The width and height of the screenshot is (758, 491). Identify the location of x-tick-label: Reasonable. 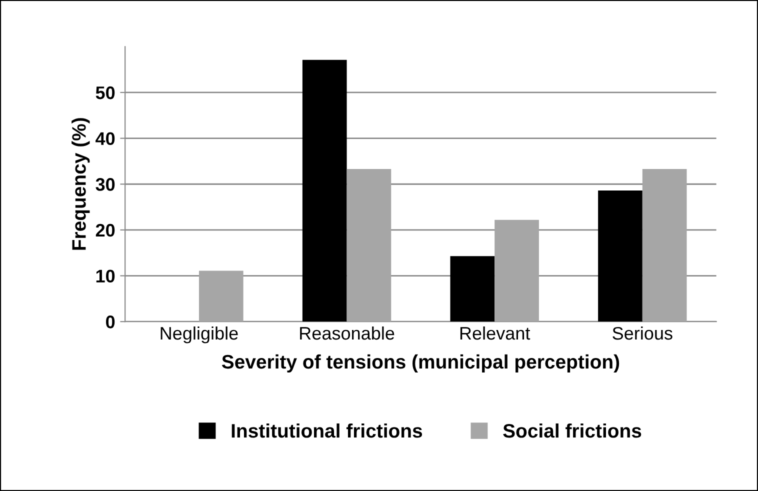
(347, 333).